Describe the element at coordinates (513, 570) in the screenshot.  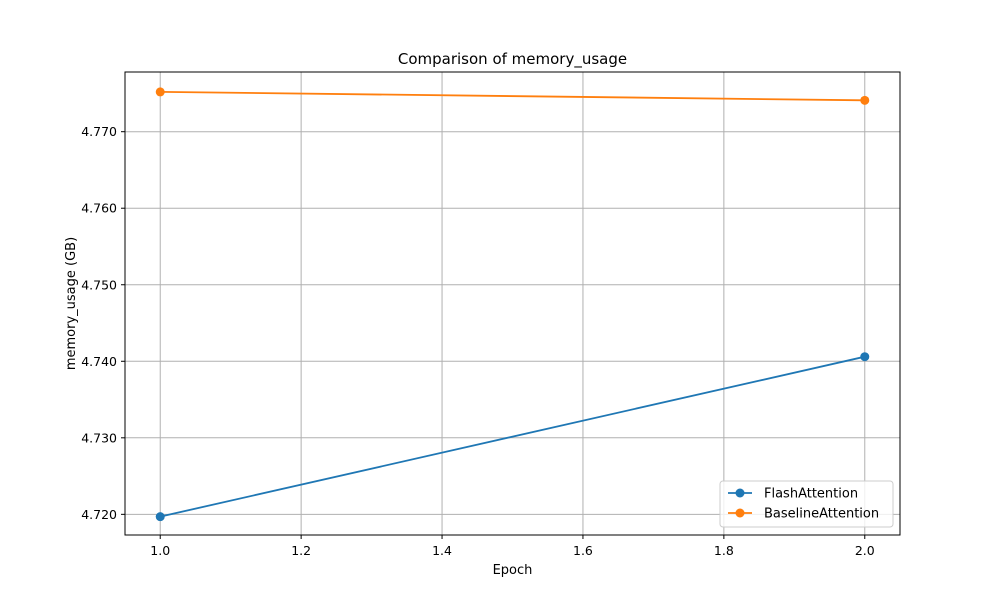
I see `x-axis-label: Epoch` at that location.